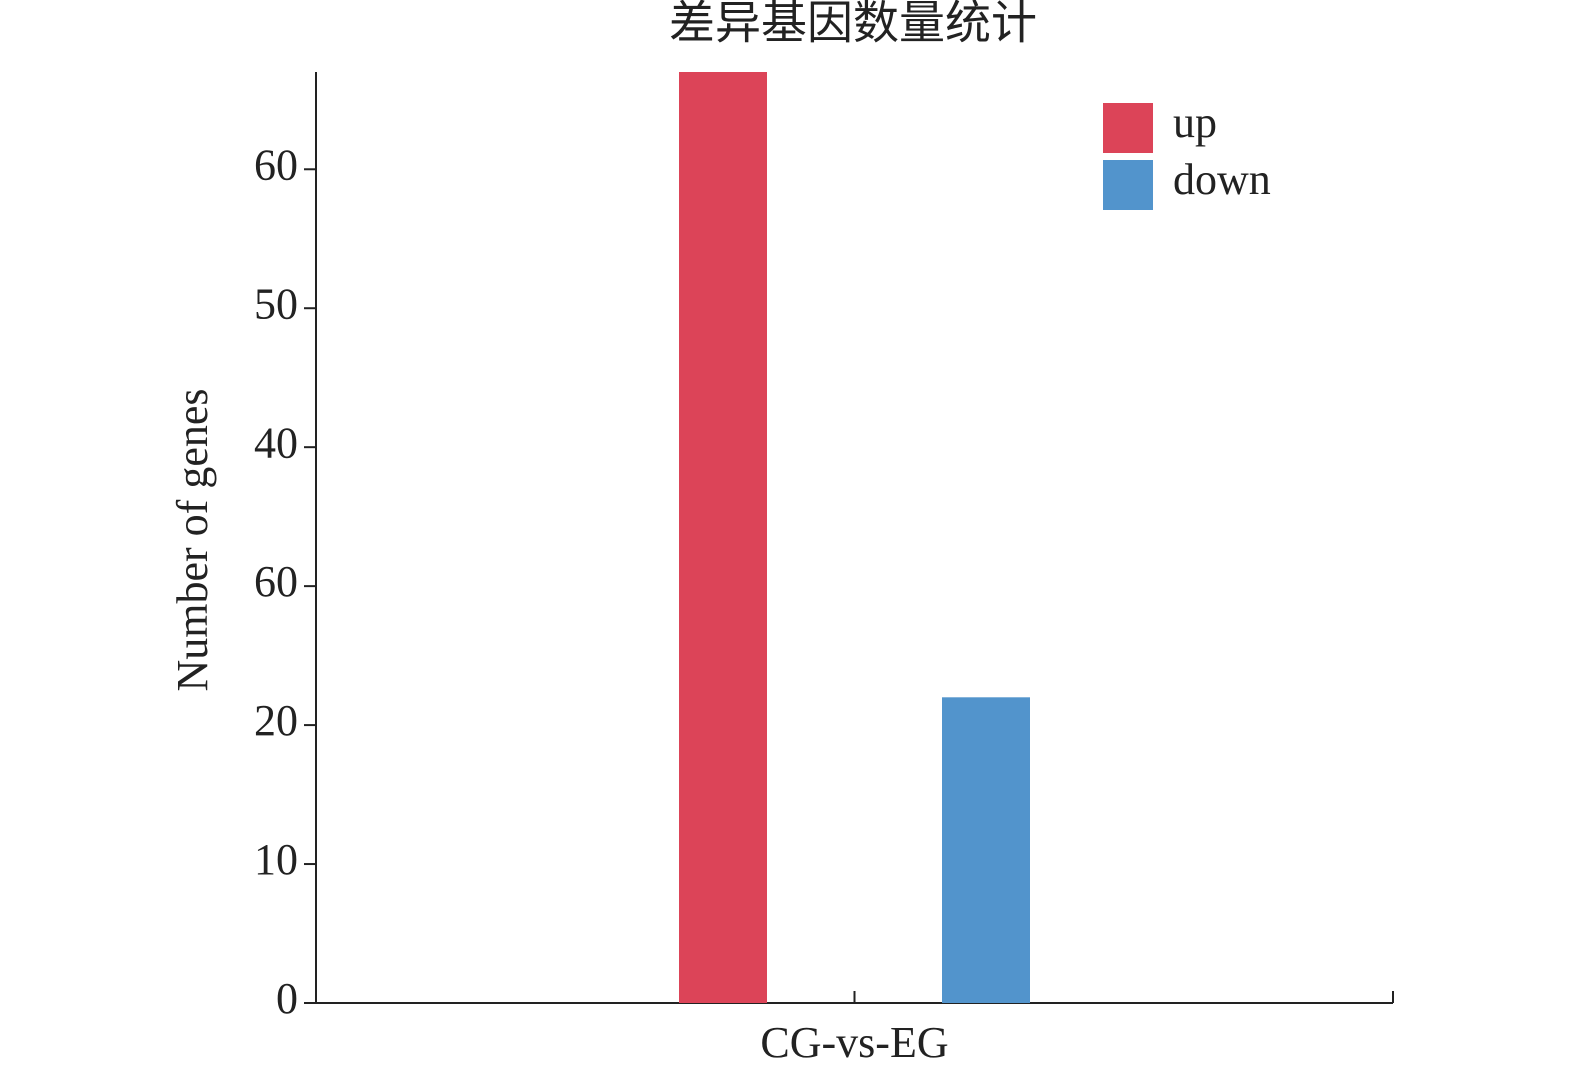  Describe the element at coordinates (276, 442) in the screenshot. I see `y-tick-label: 40` at that location.